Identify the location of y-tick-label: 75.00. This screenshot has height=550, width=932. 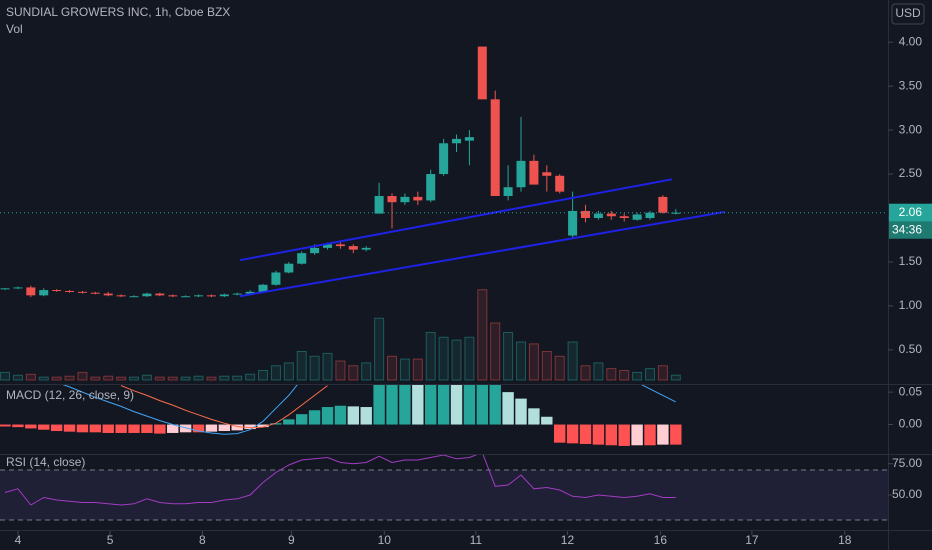
(907, 463).